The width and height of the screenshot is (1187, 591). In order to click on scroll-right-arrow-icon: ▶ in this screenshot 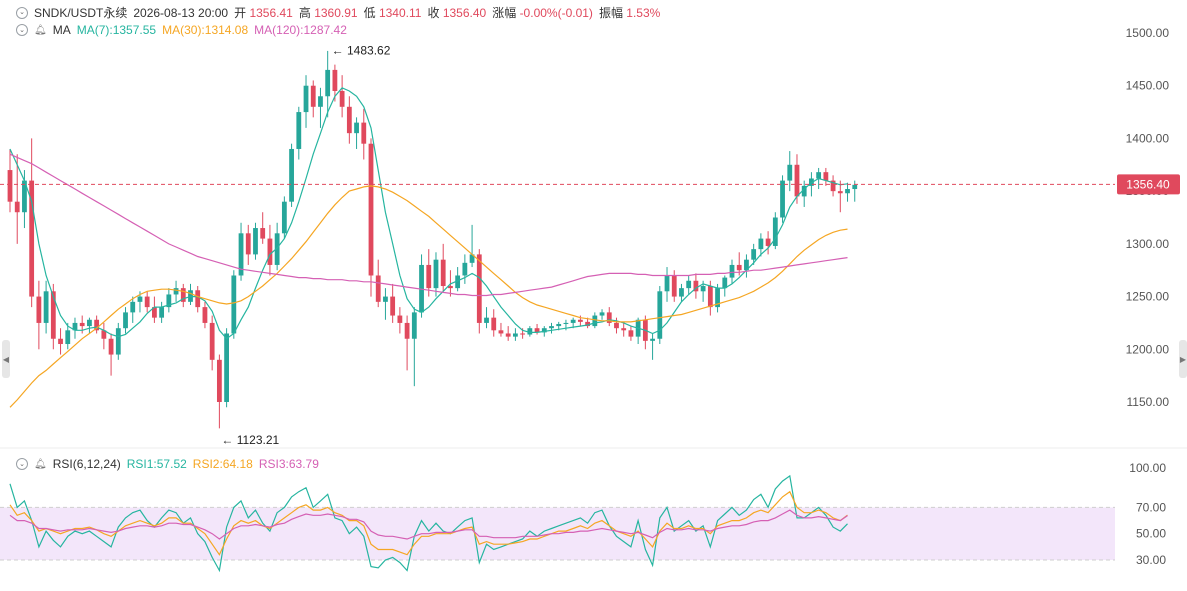, I will do `click(1183, 359)`.